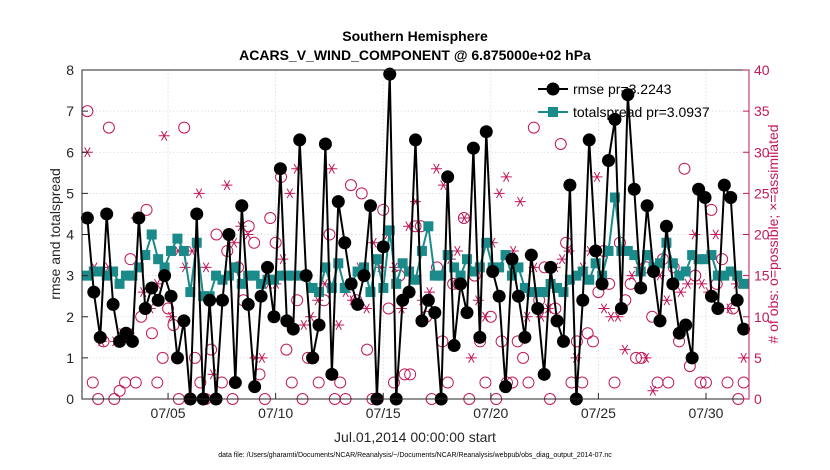 This screenshot has height=470, width=830. Describe the element at coordinates (55, 234) in the screenshot. I see `y-axis-label: rmse and totalspread` at that location.